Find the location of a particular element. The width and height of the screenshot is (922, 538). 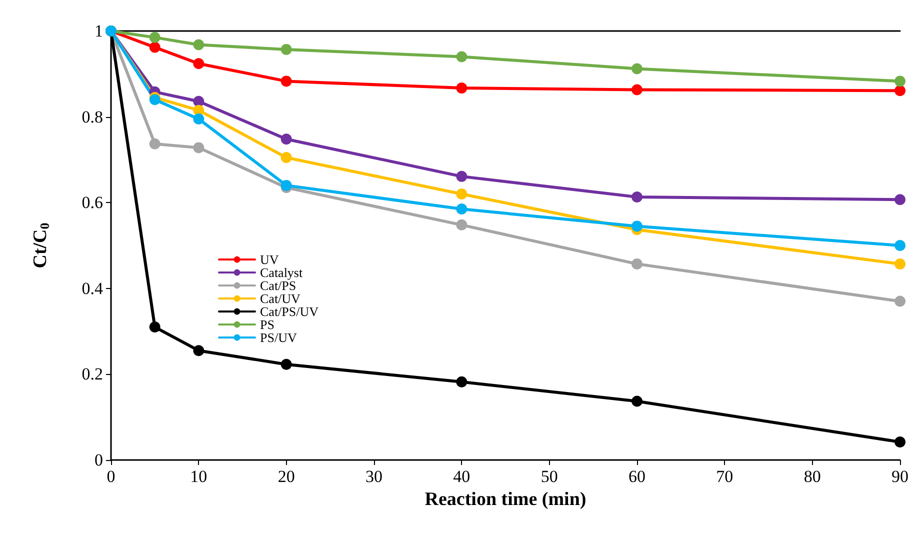

x-tick-label: 50 is located at coordinates (549, 476).